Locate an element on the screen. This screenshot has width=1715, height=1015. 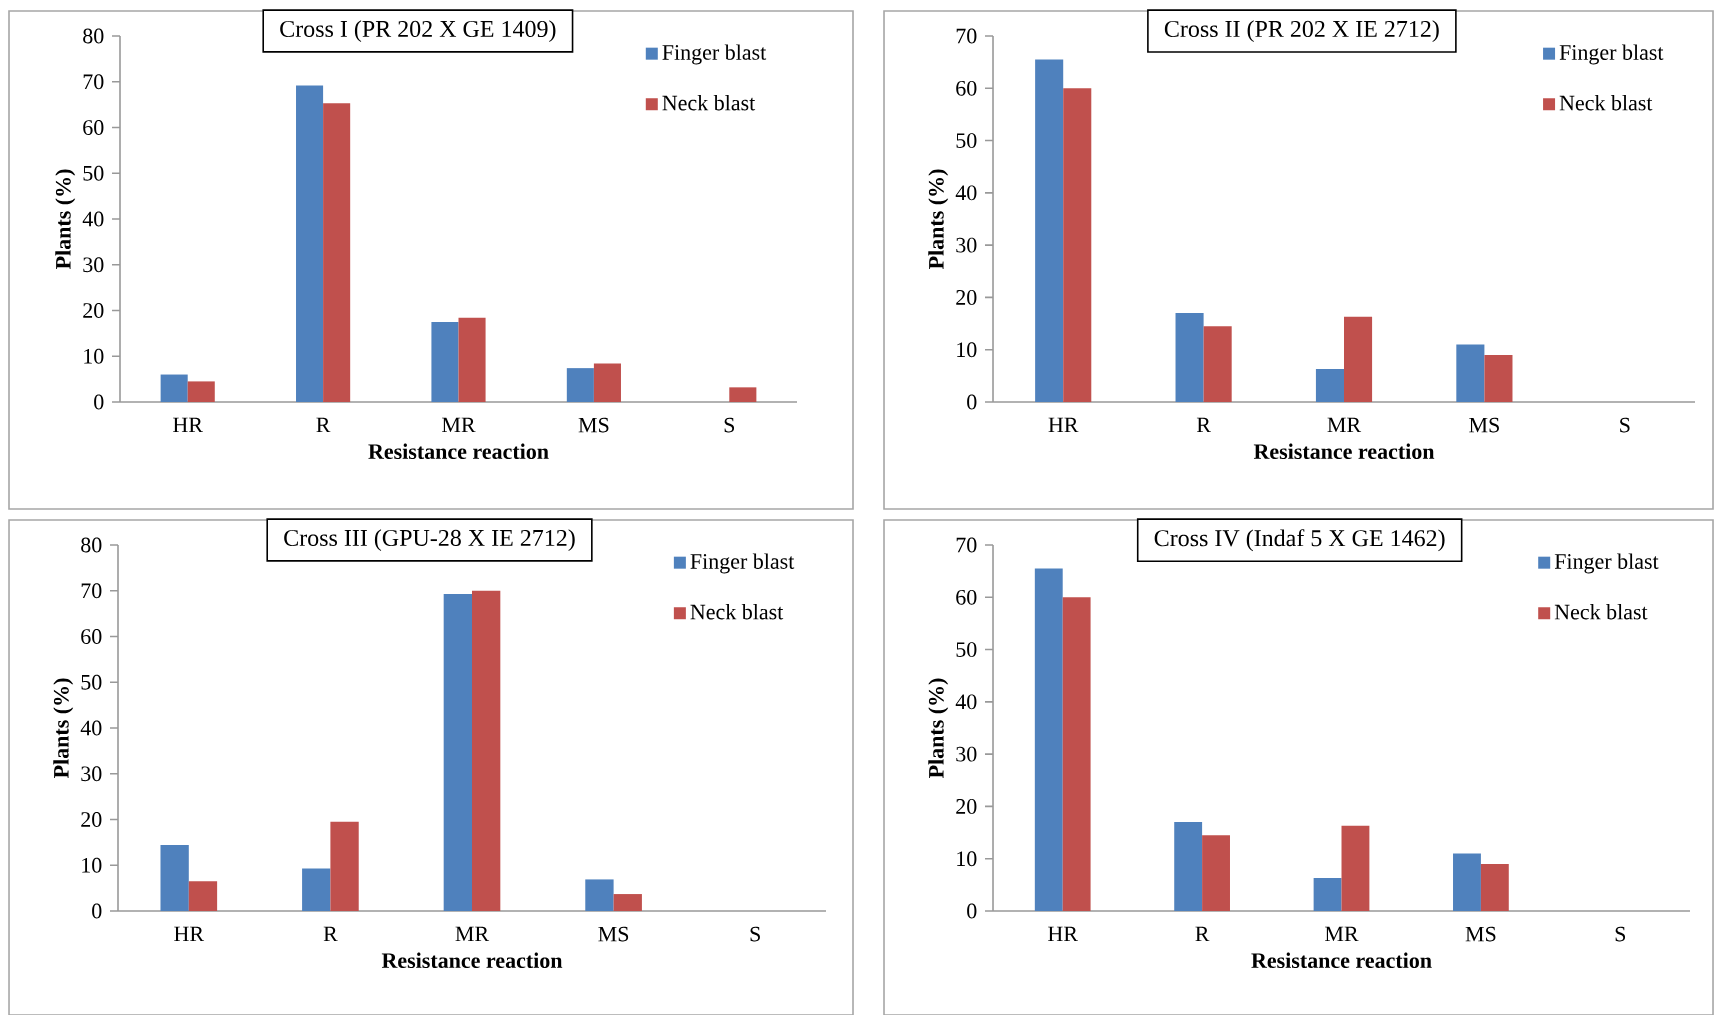
chart-title: Cross II (PR 202 X IE 2712) is located at coordinates (1301, 31).